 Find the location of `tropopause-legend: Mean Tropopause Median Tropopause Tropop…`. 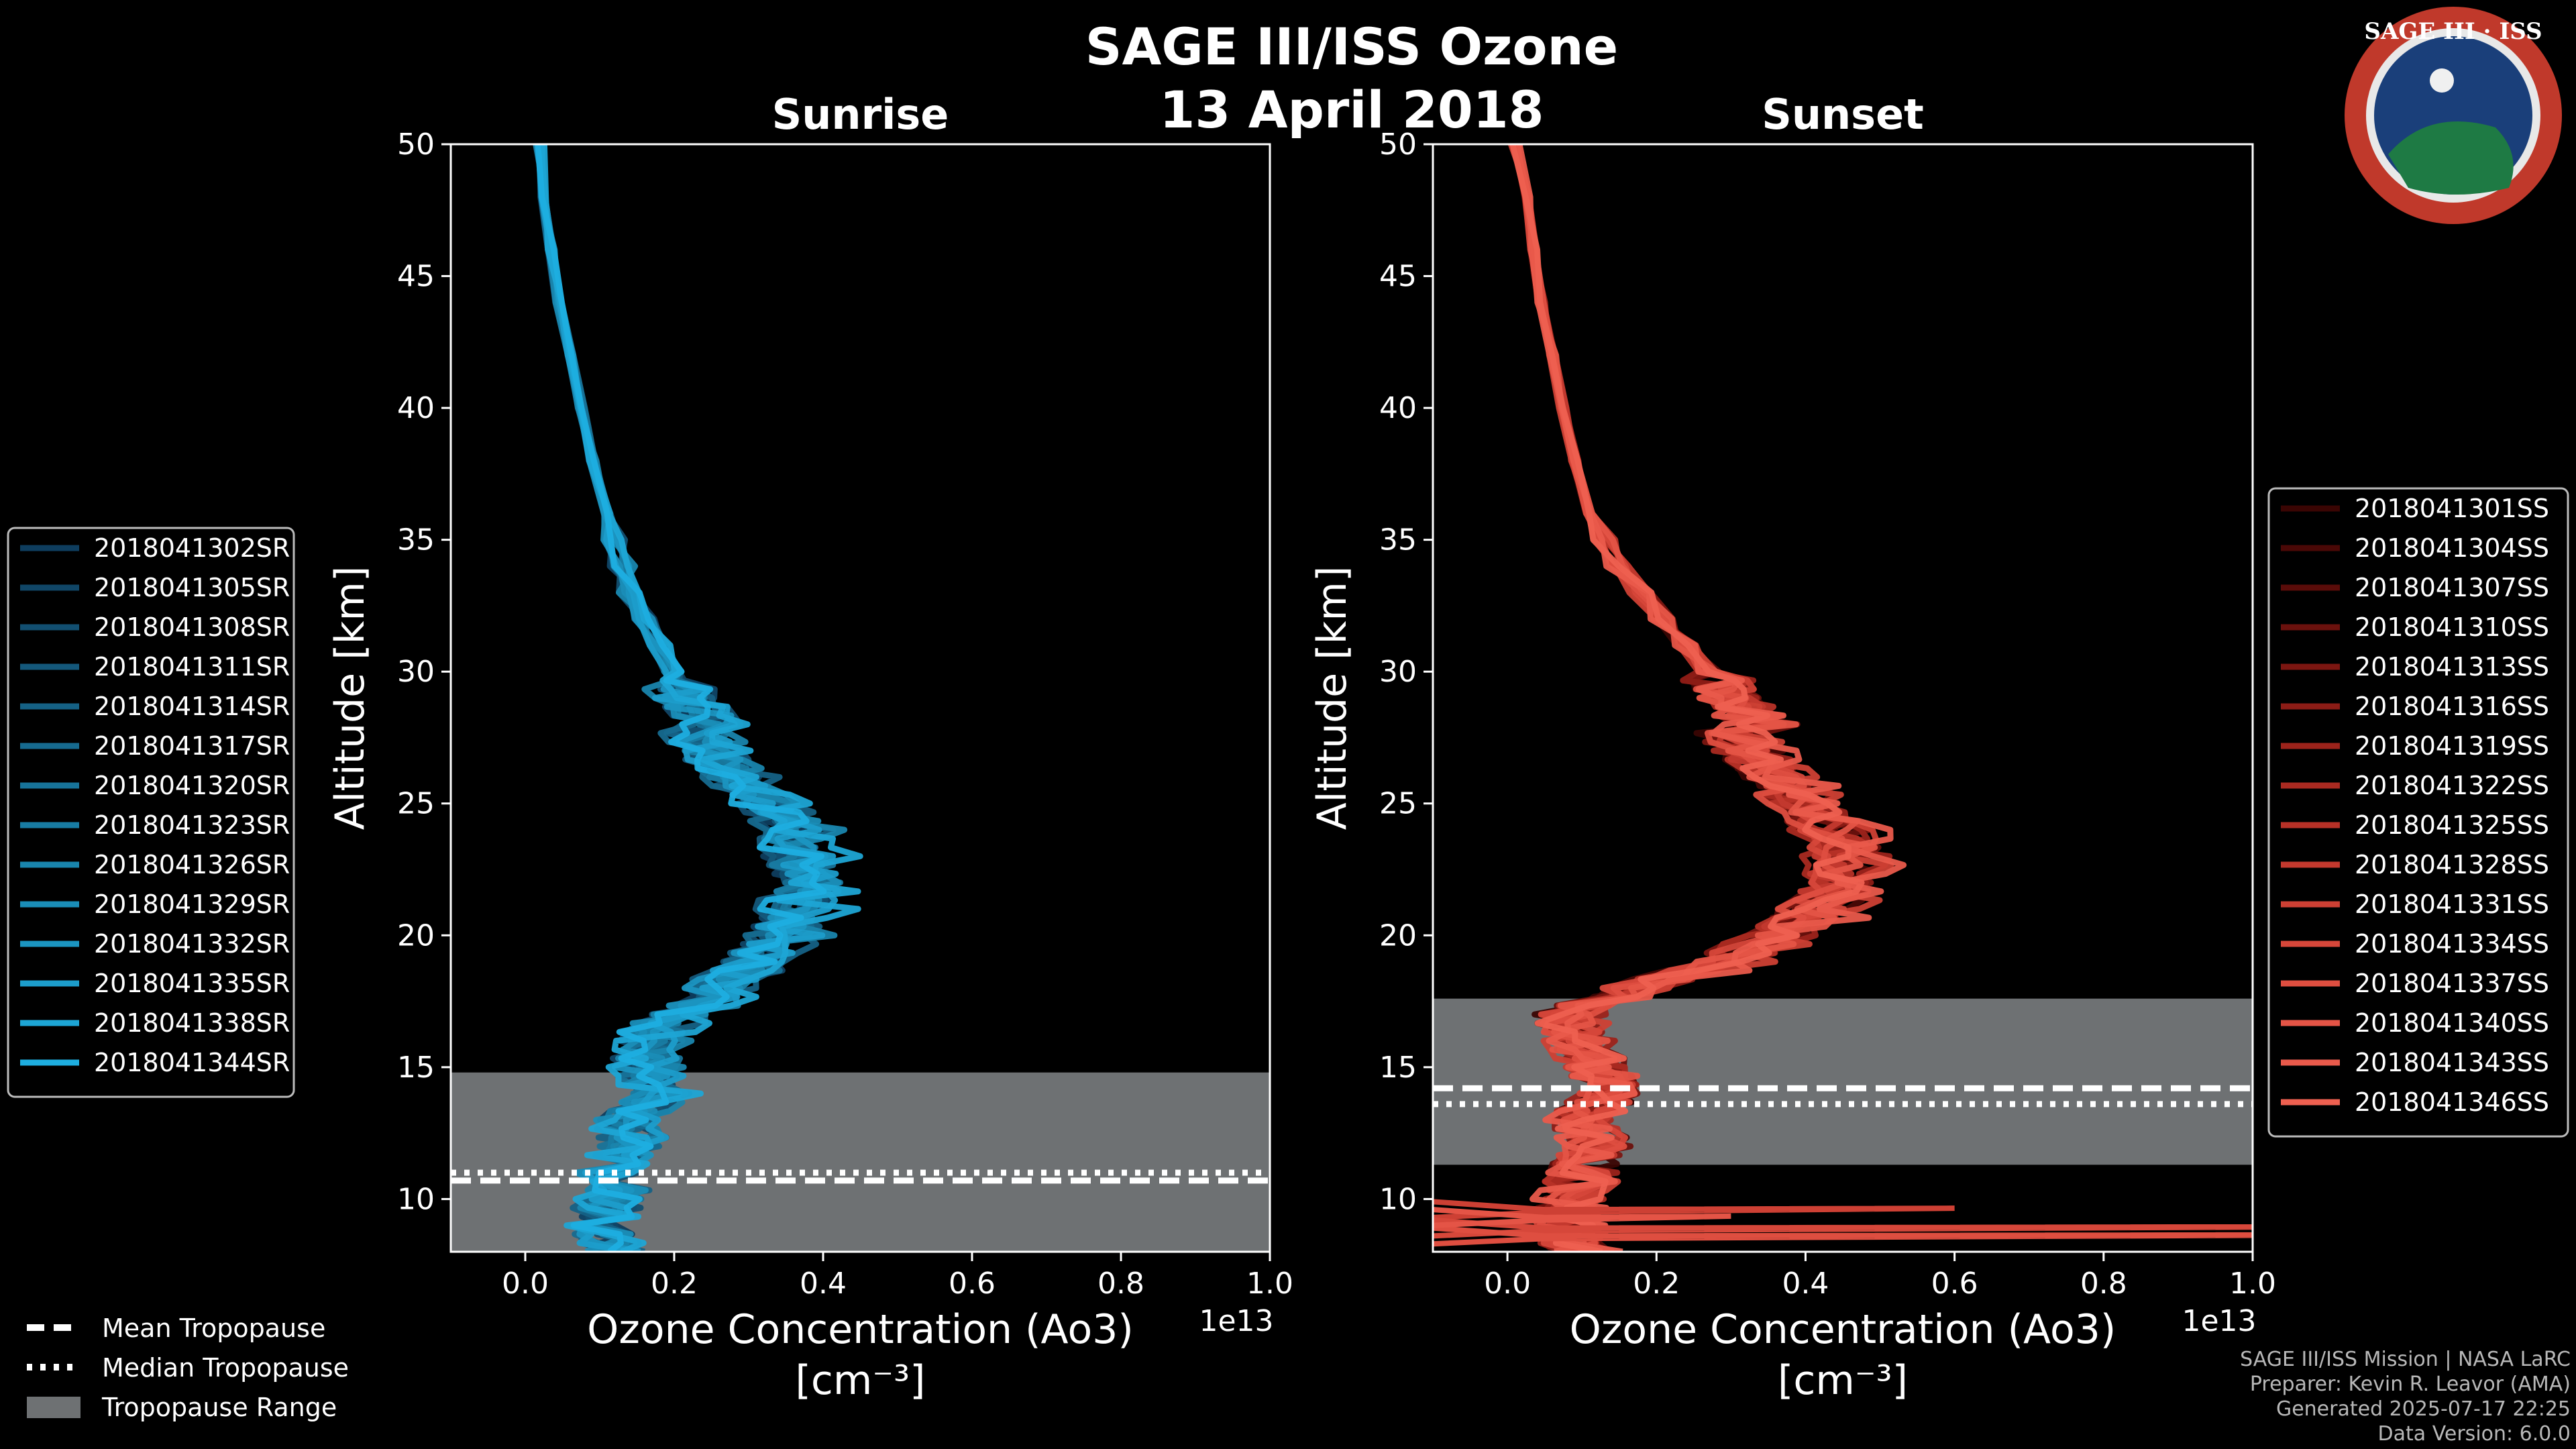

tropopause-legend: Mean Tropopause Median Tropopause Tropop… is located at coordinates (188, 1367).